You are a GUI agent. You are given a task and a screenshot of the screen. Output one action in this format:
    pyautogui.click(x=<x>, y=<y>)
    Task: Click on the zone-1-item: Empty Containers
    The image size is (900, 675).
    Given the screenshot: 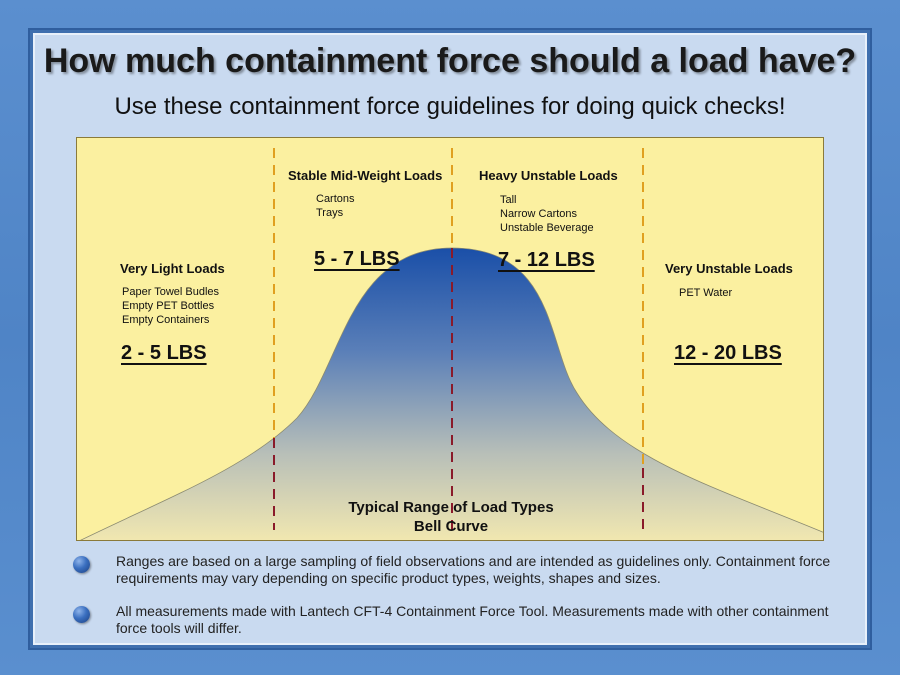 What is the action you would take?
    pyautogui.click(x=166, y=320)
    